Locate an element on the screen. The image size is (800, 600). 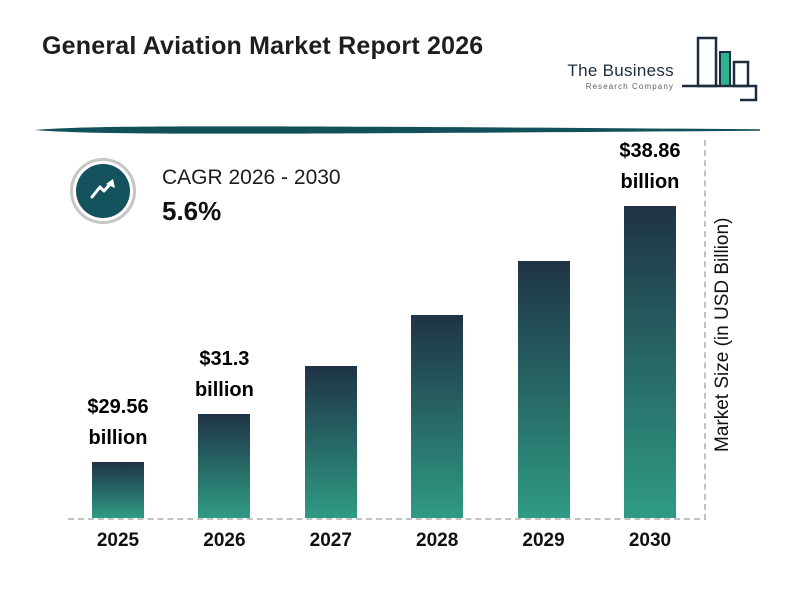
x-axis-label-2028: 2028 is located at coordinates (437, 540).